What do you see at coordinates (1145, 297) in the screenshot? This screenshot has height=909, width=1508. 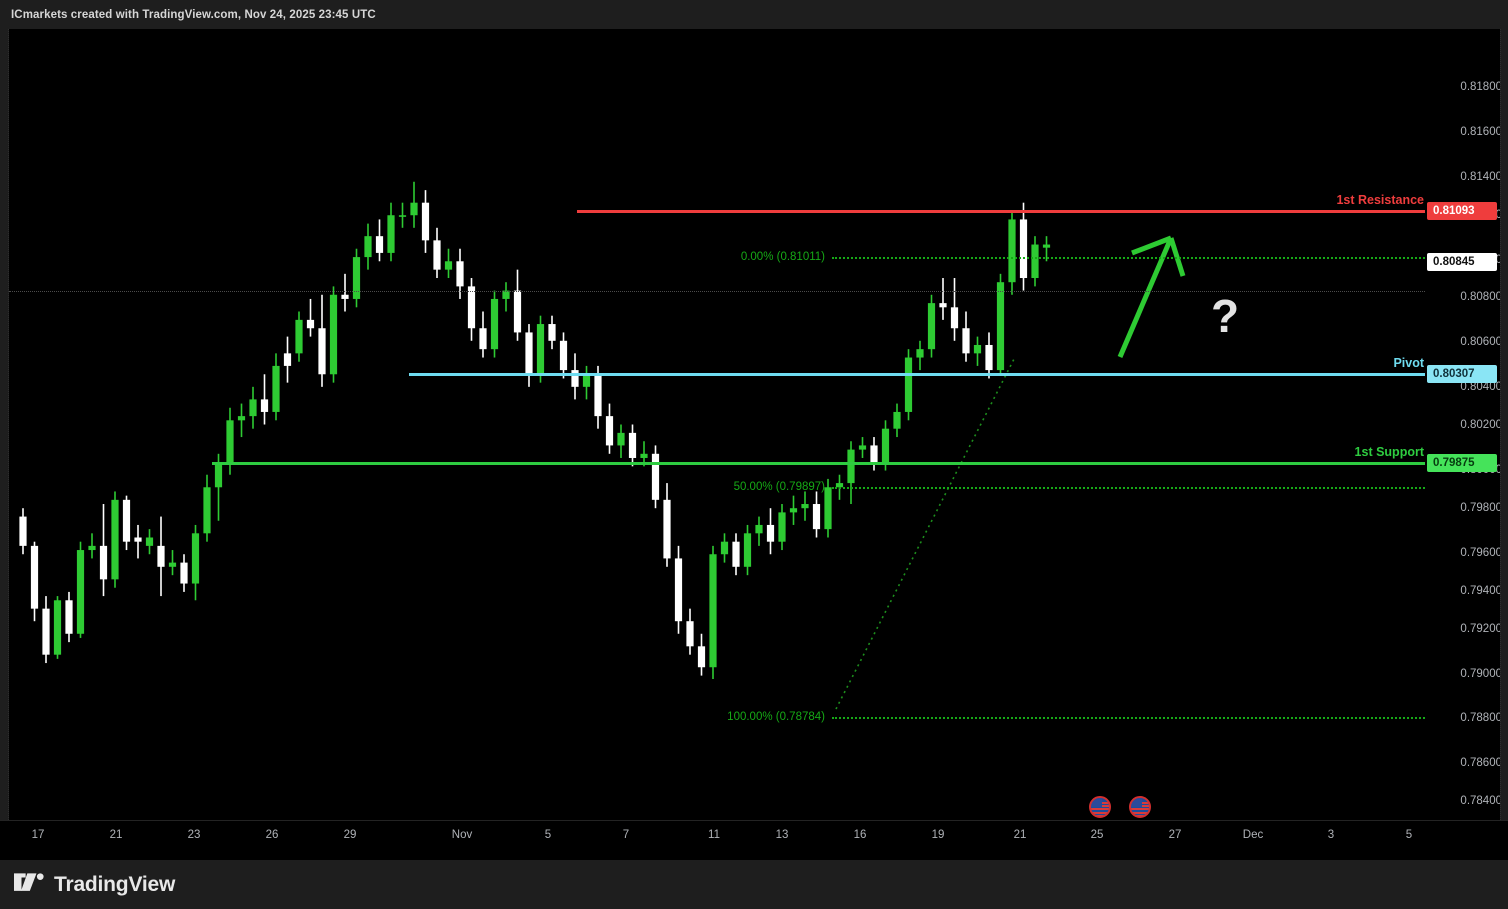 I see `bullish-arrow-shaft` at bounding box center [1145, 297].